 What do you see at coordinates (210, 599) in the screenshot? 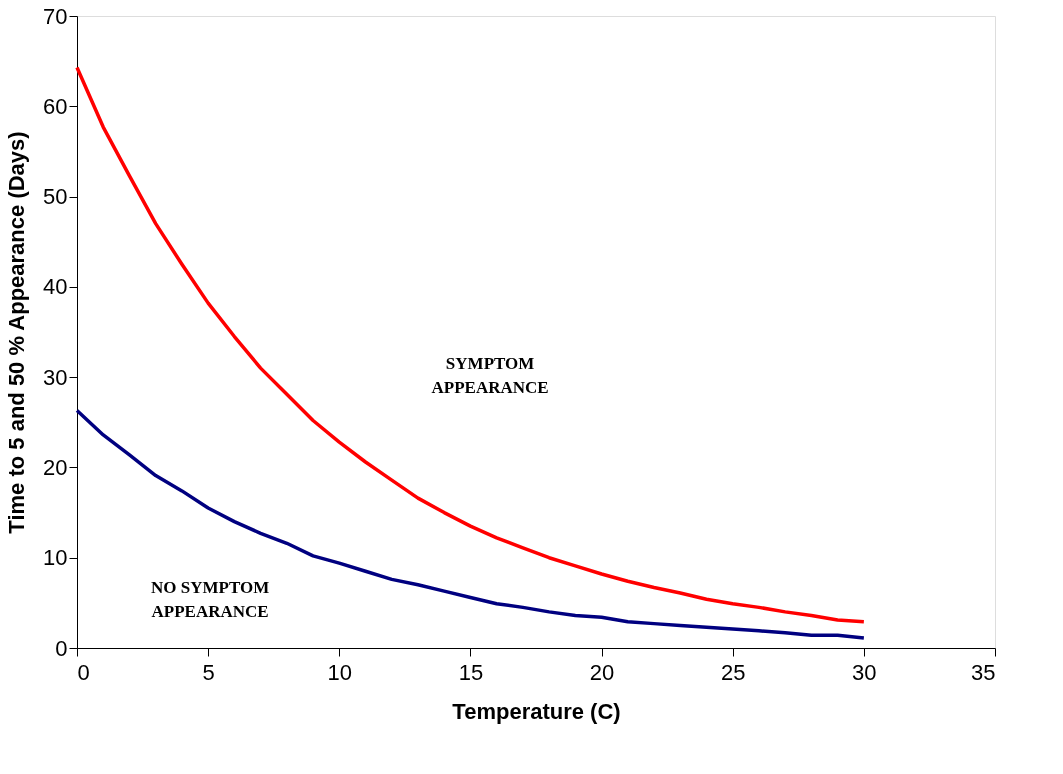
I see `annotation: NO SYMPTOM APPEARANCE` at bounding box center [210, 599].